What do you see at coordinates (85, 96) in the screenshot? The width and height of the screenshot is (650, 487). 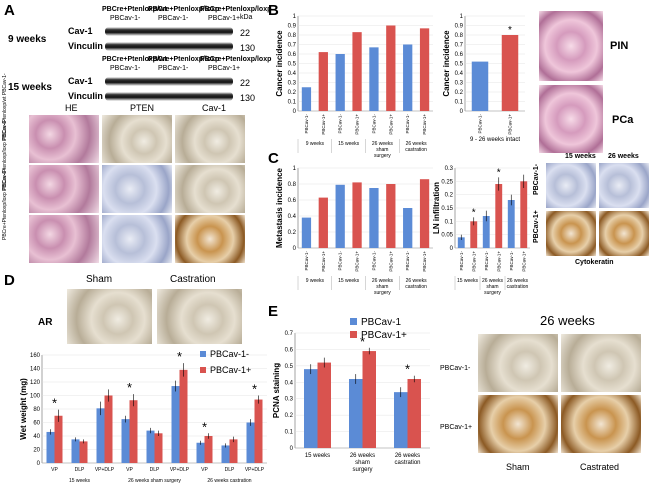 I see `band-vinculin-b: Vinculin` at bounding box center [85, 96].